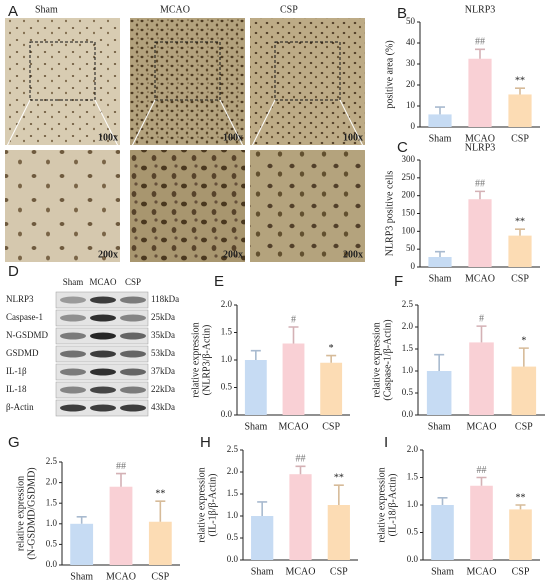  Describe the element at coordinates (14, 442) in the screenshot. I see `panel-letter: G` at that location.